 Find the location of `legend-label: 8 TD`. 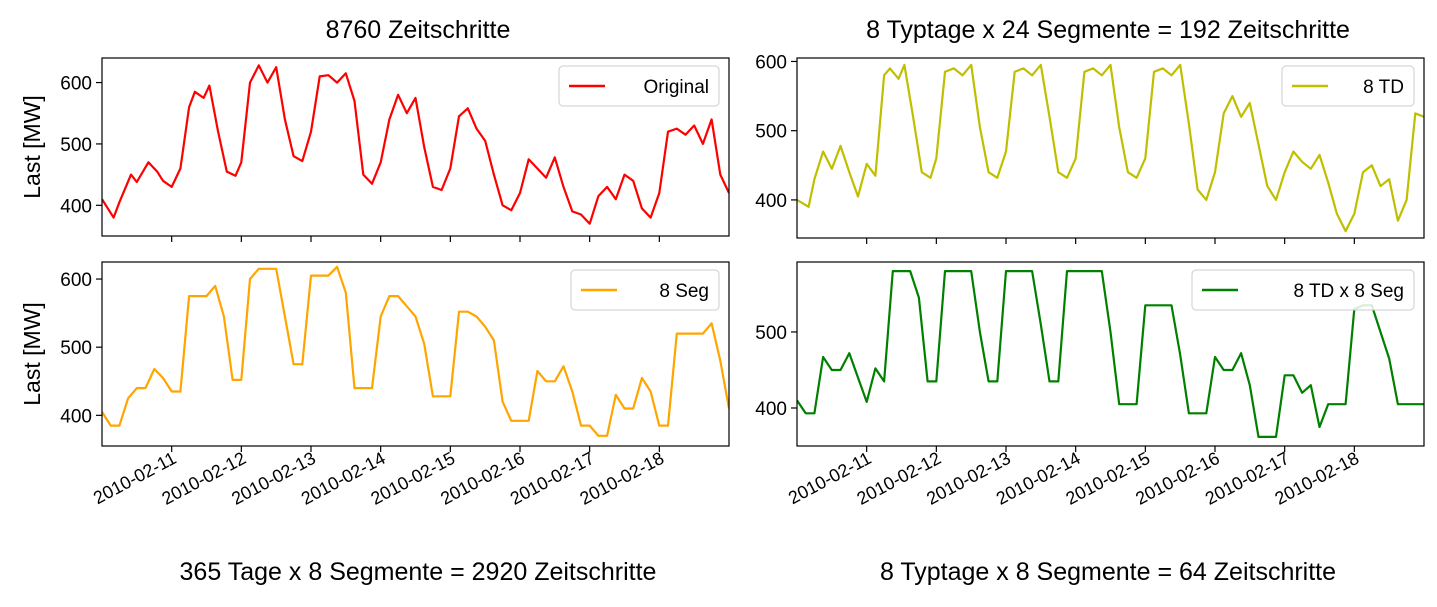

legend-label: 8 TD is located at coordinates (1383, 87).